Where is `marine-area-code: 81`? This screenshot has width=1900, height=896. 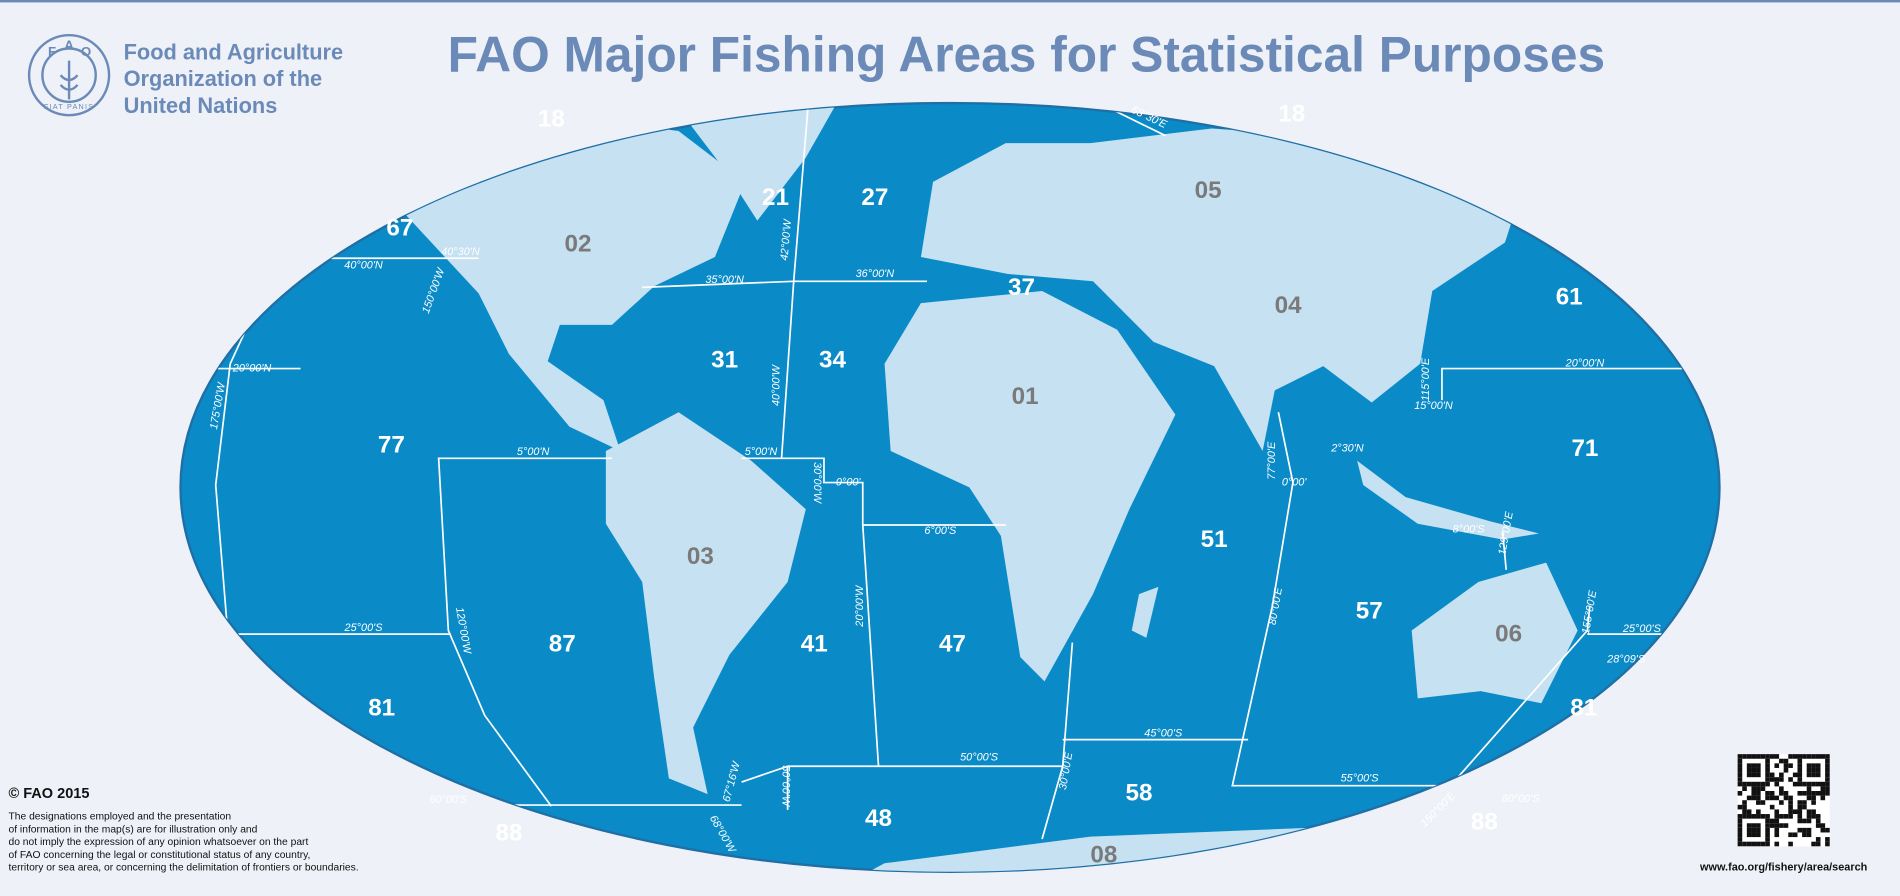
marine-area-code: 81 is located at coordinates (381, 708).